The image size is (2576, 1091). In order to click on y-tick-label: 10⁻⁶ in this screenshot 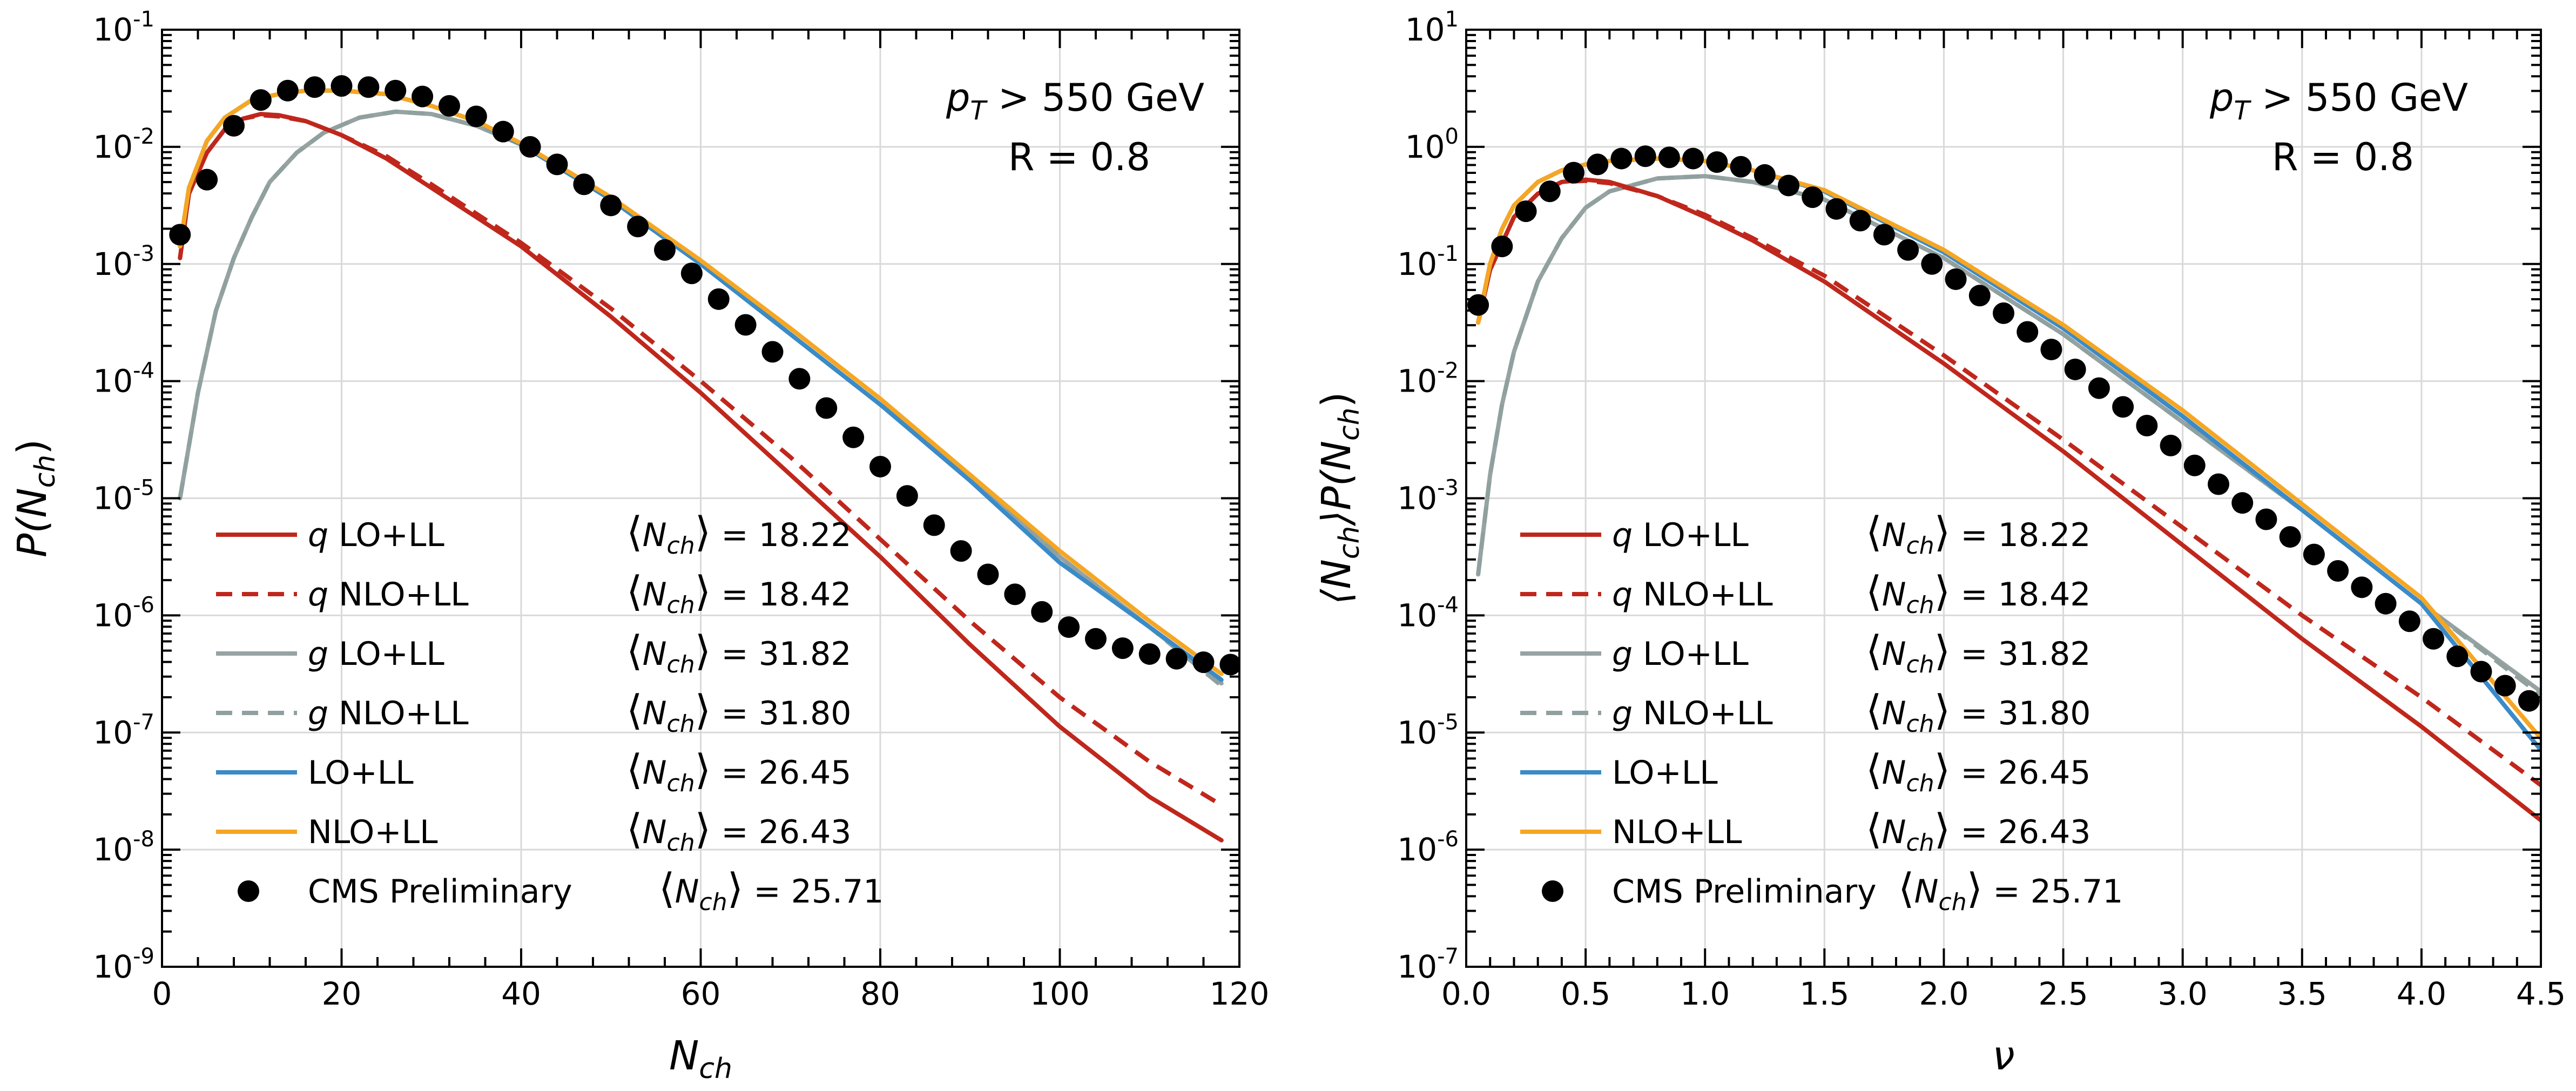, I will do `click(123, 613)`.